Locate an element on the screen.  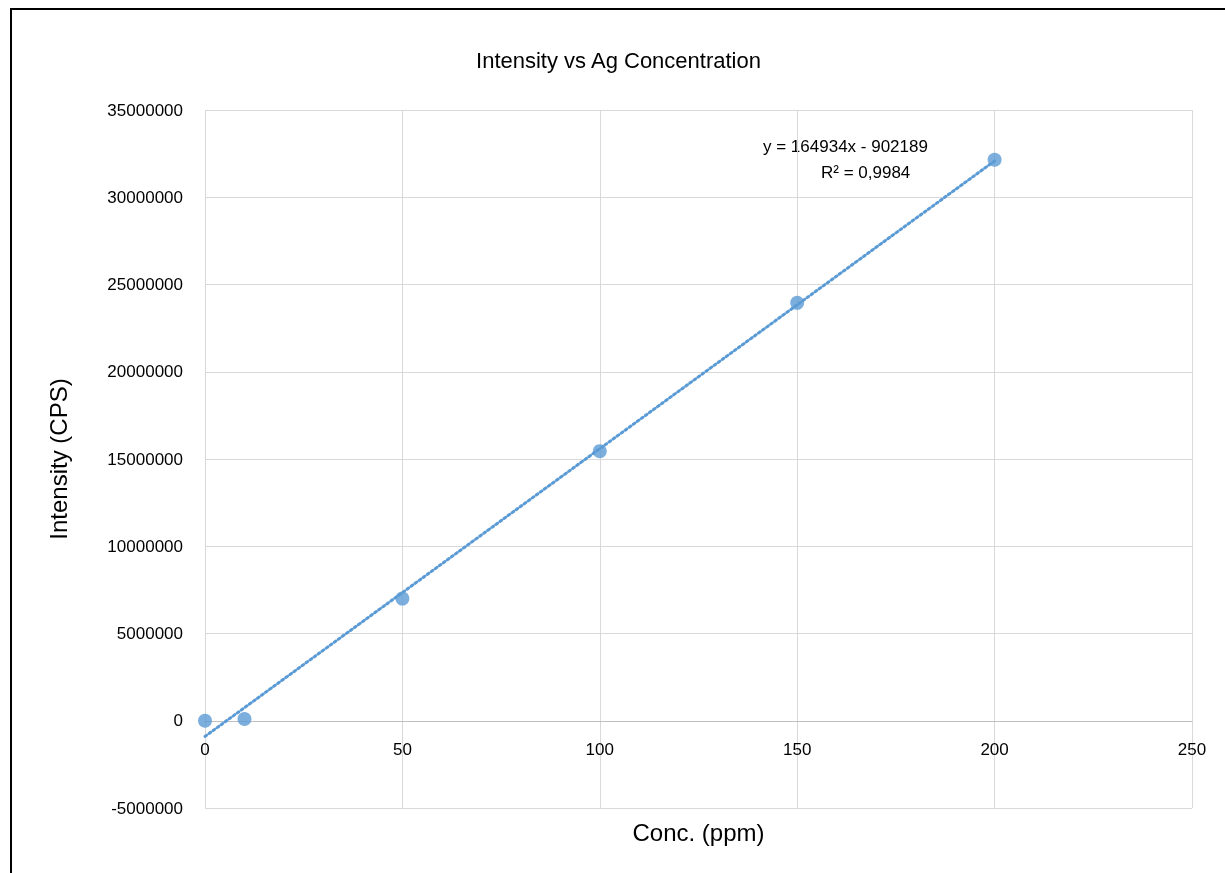
y-tick-label: 15000000 is located at coordinates (145, 459).